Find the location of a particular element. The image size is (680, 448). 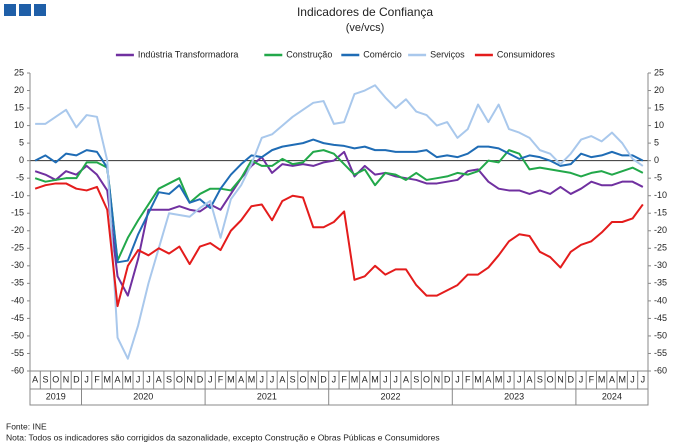

year-label: 2023 is located at coordinates (514, 396).